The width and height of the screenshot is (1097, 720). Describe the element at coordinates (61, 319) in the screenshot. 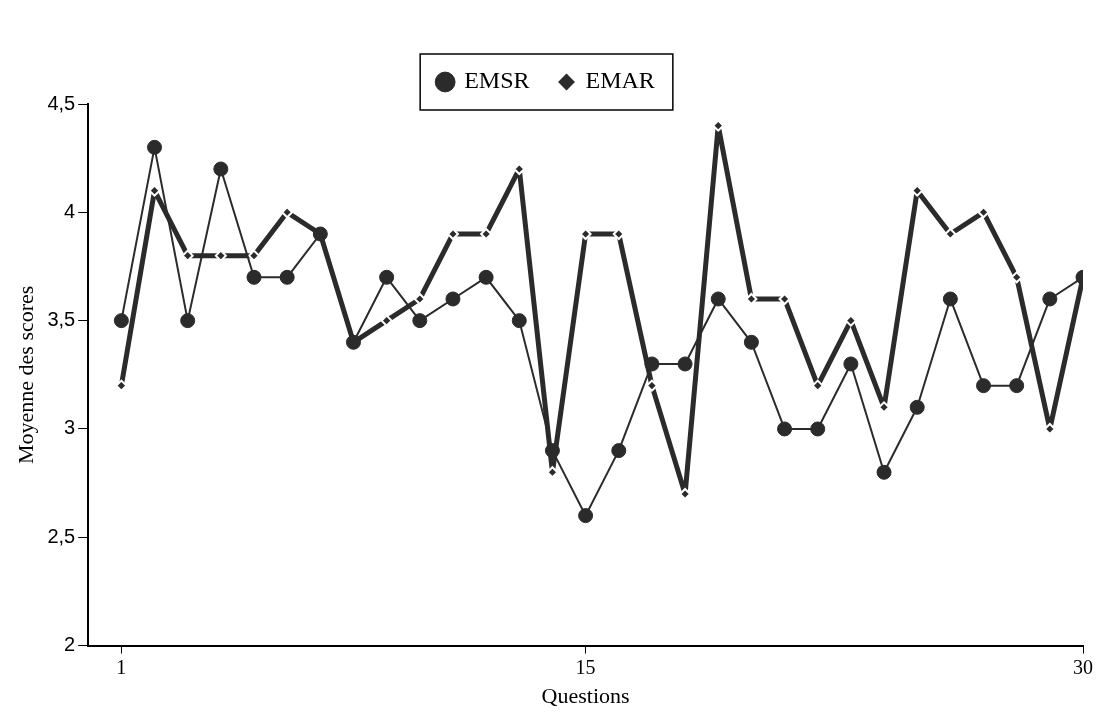

I see `y-tick-label: 3,5` at that location.